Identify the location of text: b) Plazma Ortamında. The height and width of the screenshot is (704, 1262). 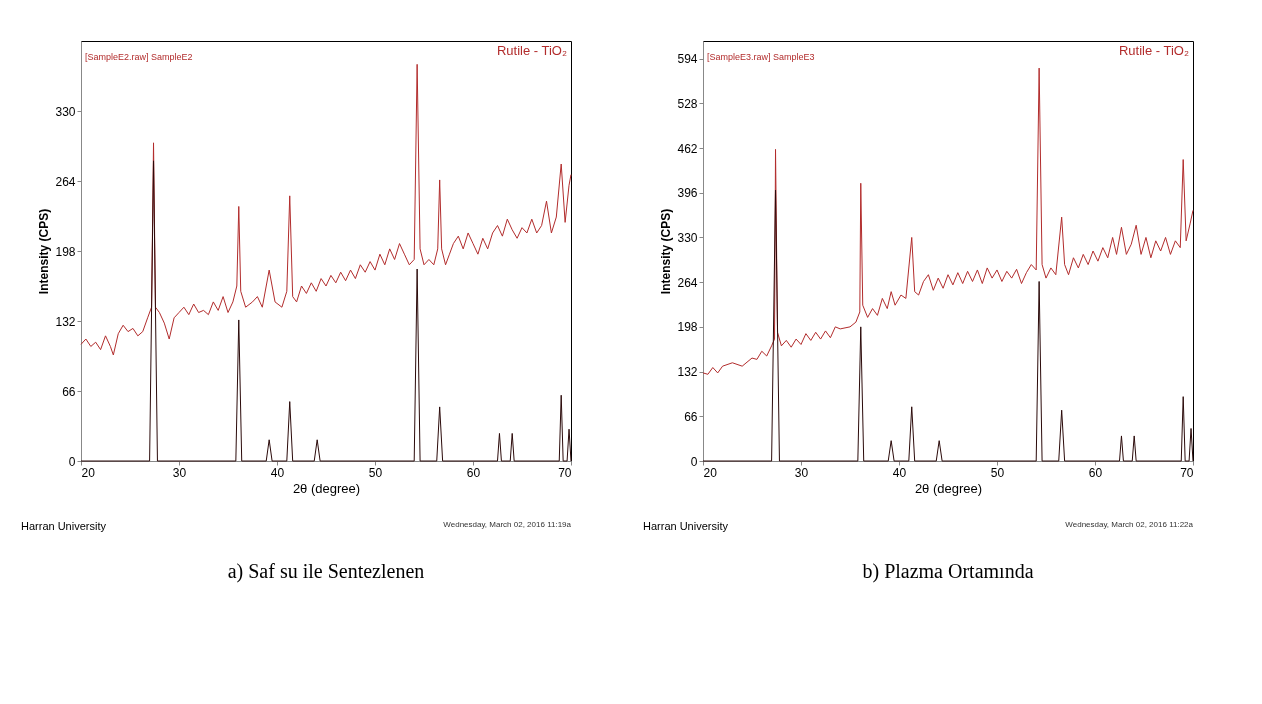
(948, 571).